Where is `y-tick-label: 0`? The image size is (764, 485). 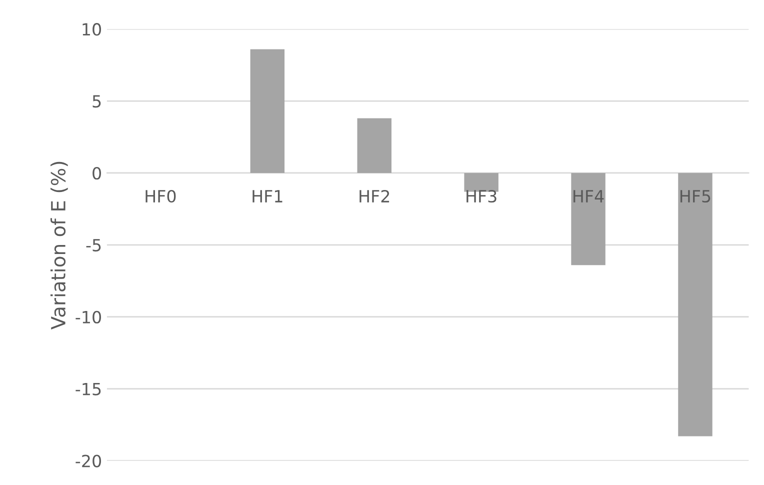 y-tick-label: 0 is located at coordinates (96, 173).